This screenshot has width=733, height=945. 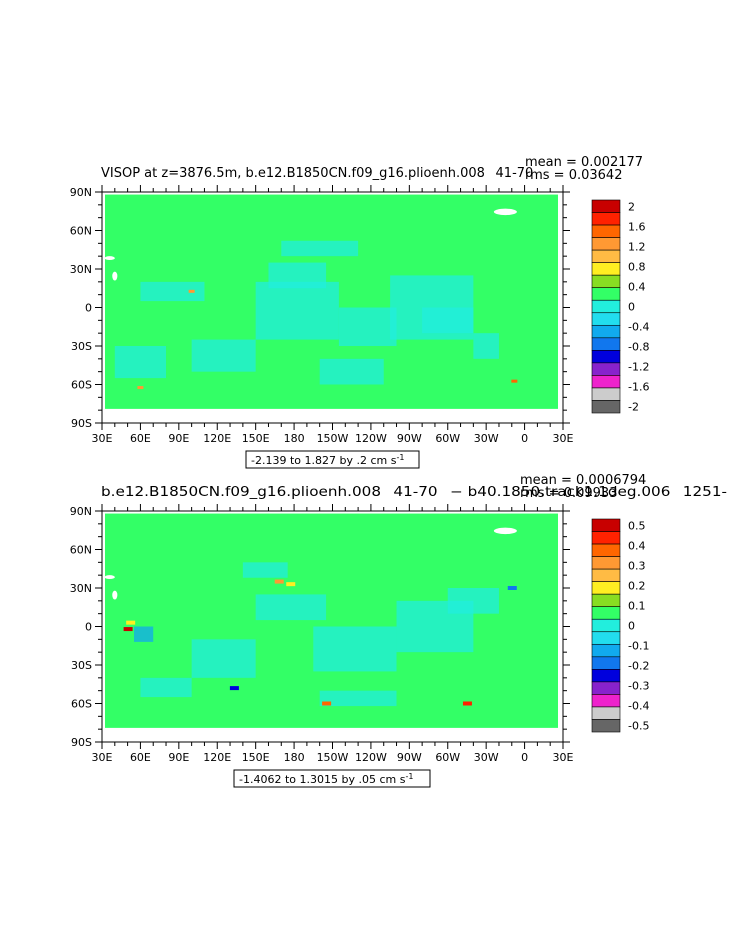 What do you see at coordinates (524, 757) in the screenshot?
I see `bottom-x-tick-label: 0` at bounding box center [524, 757].